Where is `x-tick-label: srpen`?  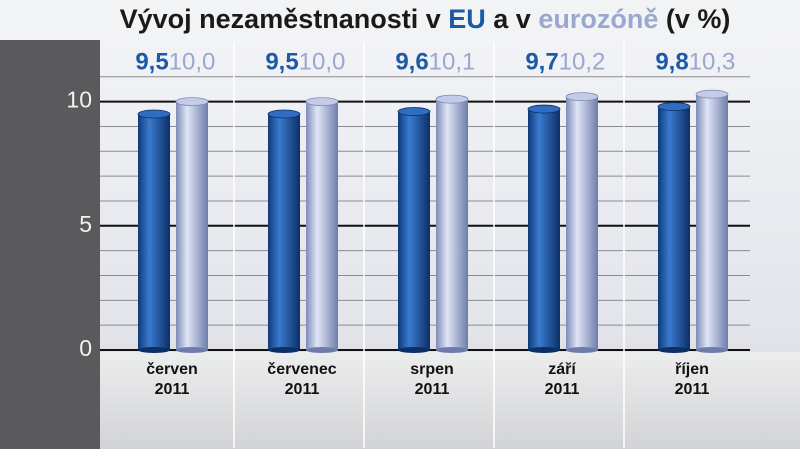
x-tick-label: srpen is located at coordinates (432, 369).